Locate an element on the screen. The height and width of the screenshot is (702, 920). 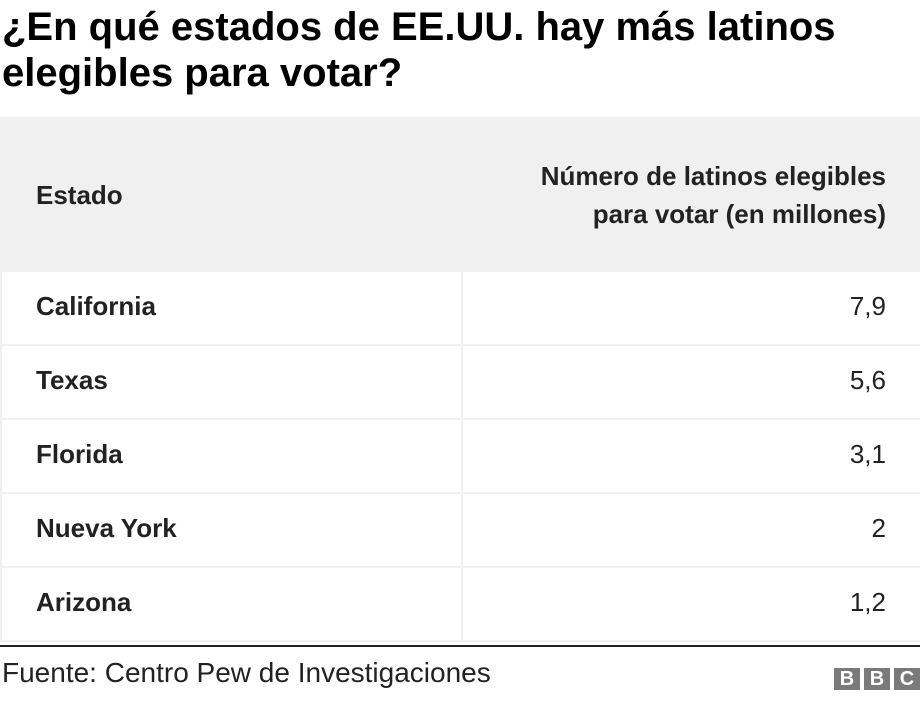
source-note: Fuente: Centro Pew de Investigaciones is located at coordinates (246, 672).